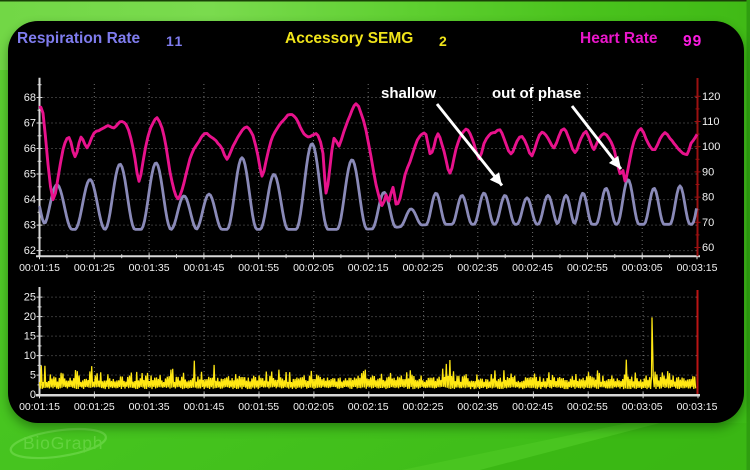  Describe the element at coordinates (30, 124) in the screenshot. I see `svg-text: 67` at that location.